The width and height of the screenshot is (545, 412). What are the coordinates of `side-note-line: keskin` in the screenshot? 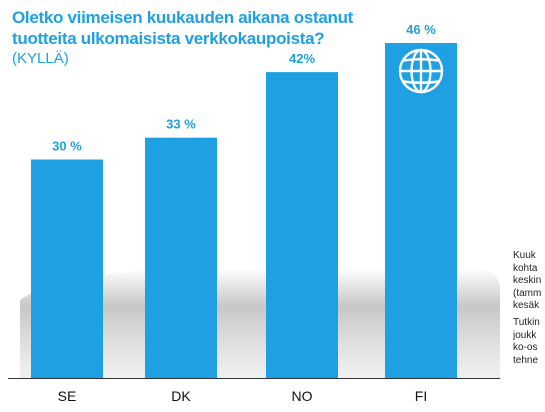 It's located at (527, 280).